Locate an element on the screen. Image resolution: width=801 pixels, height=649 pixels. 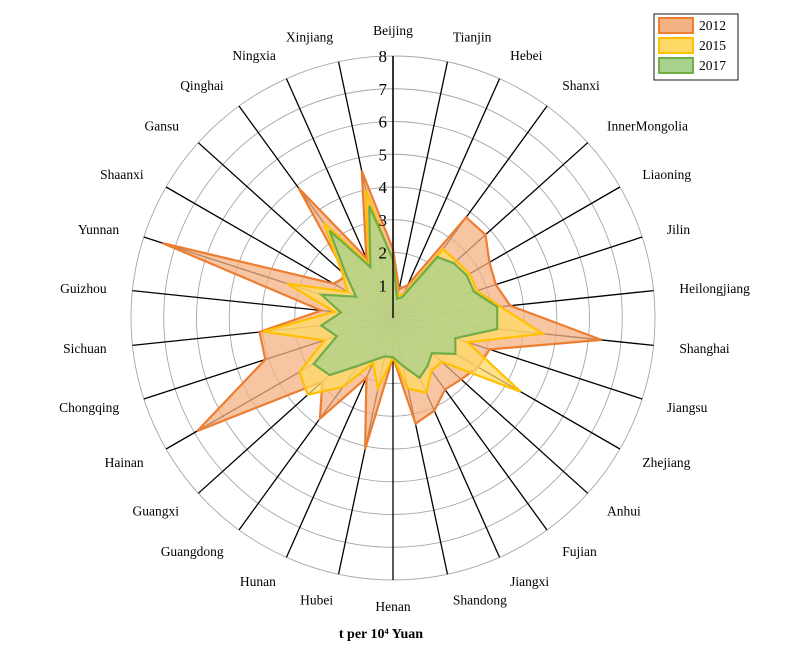
tick-label: 3 is located at coordinates (383, 220).